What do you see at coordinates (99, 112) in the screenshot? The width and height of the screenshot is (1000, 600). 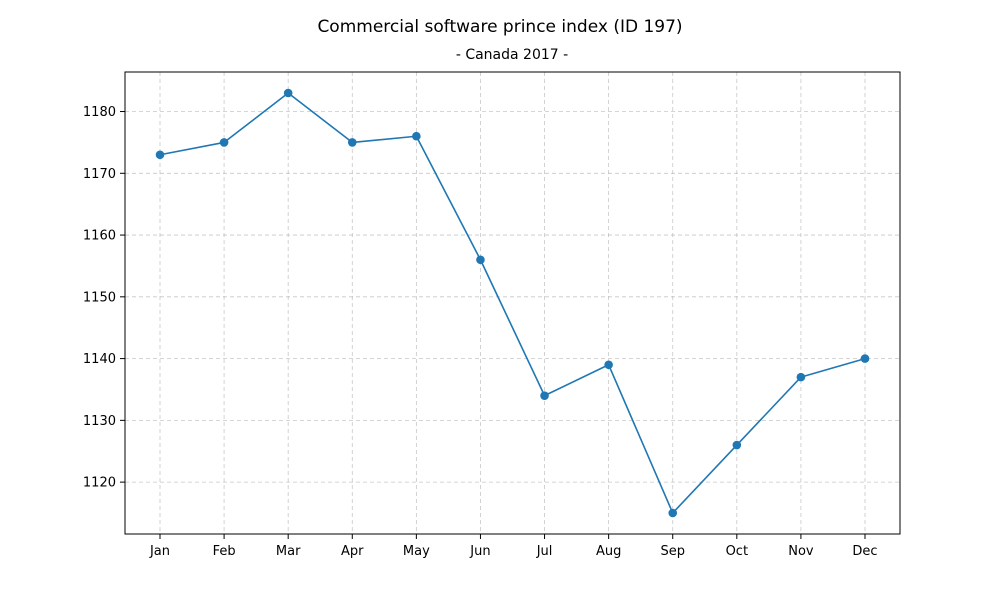 I see `y-tick-label: 1180` at bounding box center [99, 112].